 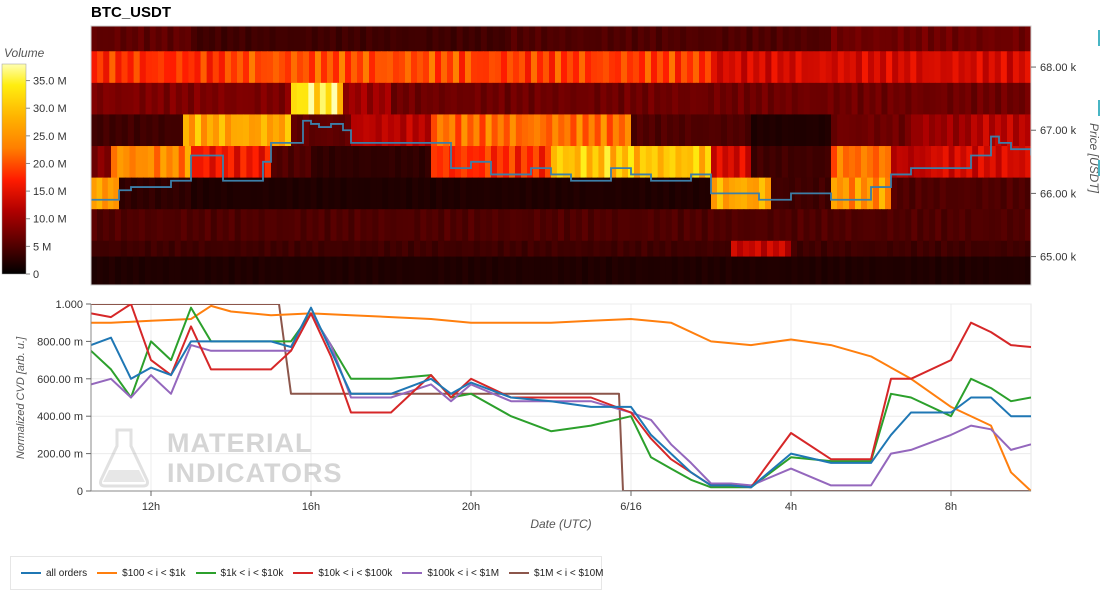 I want to click on legend-item: $1k < i < $10k, so click(x=239, y=573).